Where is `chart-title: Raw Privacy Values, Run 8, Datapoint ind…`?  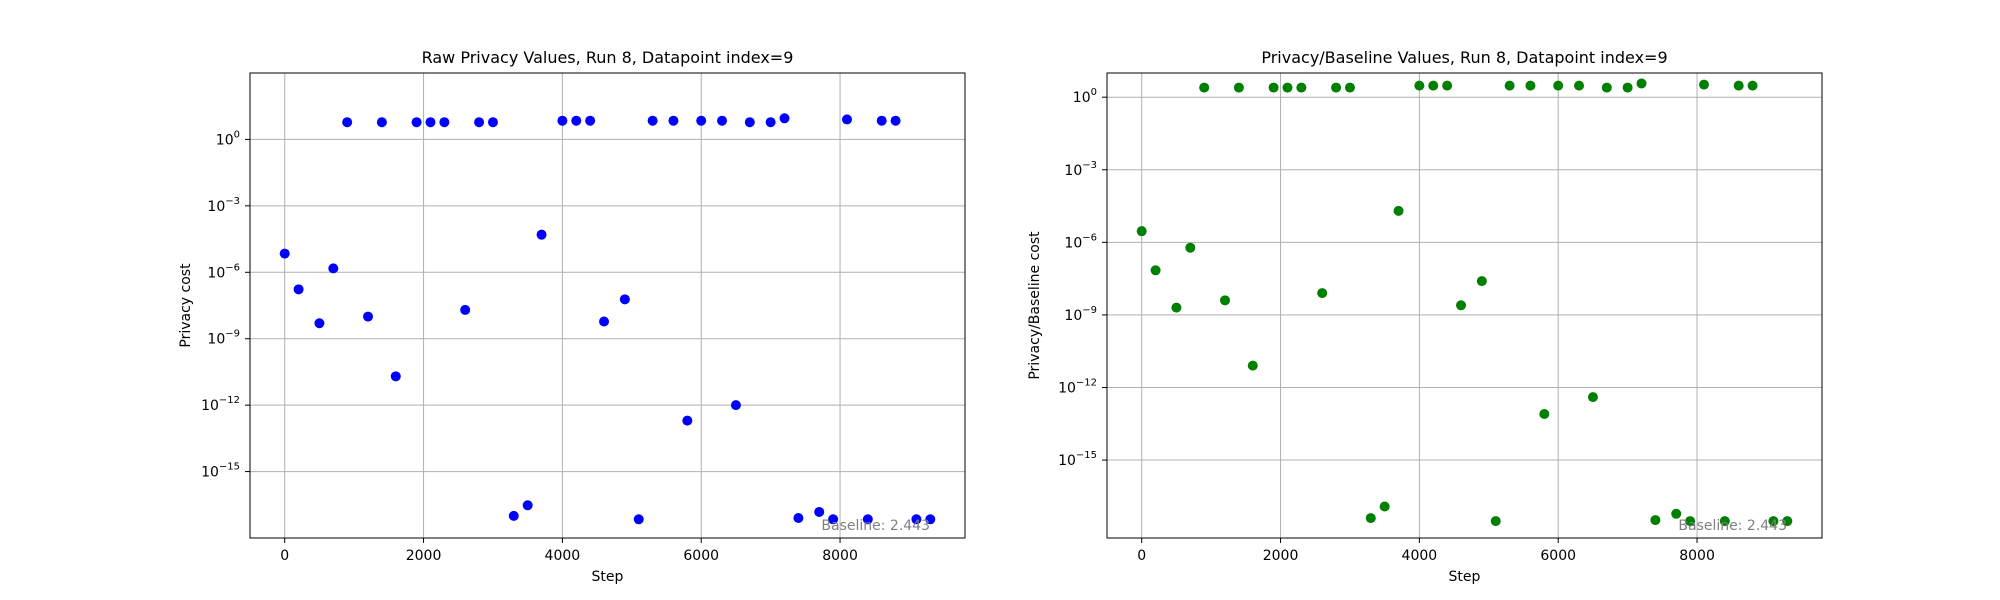 chart-title: Raw Privacy Values, Run 8, Datapoint ind… is located at coordinates (608, 57).